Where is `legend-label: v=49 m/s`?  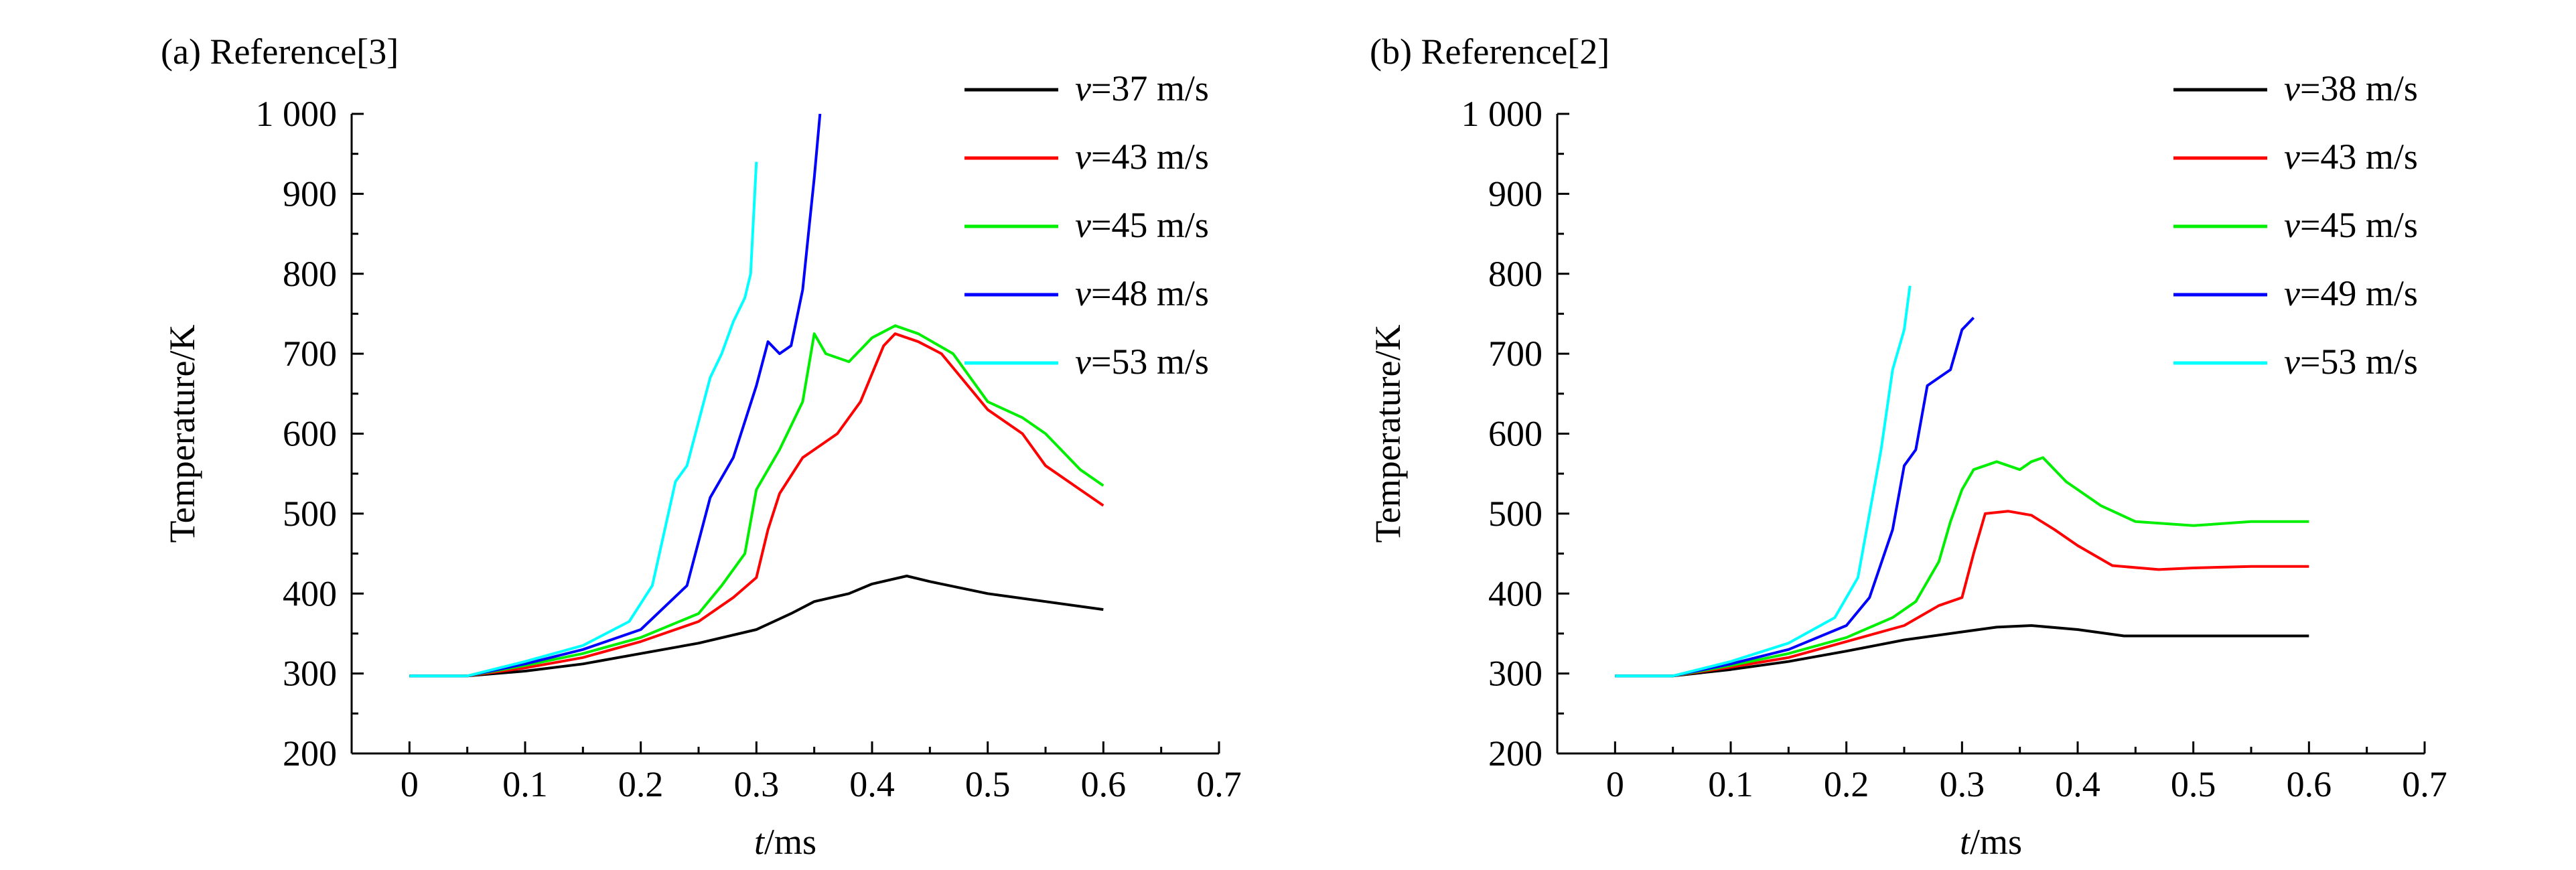 legend-label: v=49 m/s is located at coordinates (2351, 293).